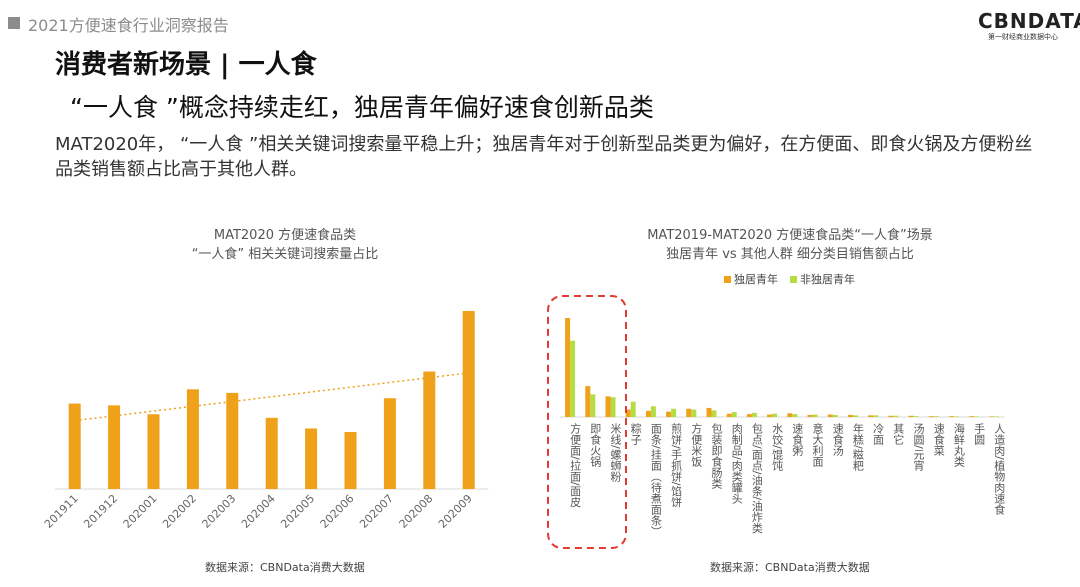 The width and height of the screenshot is (1080, 587). What do you see at coordinates (790, 254) in the screenshot?
I see `right-chart-subtitle: 独居青年 vs 其他人群 细分类目销售额占比` at bounding box center [790, 254].